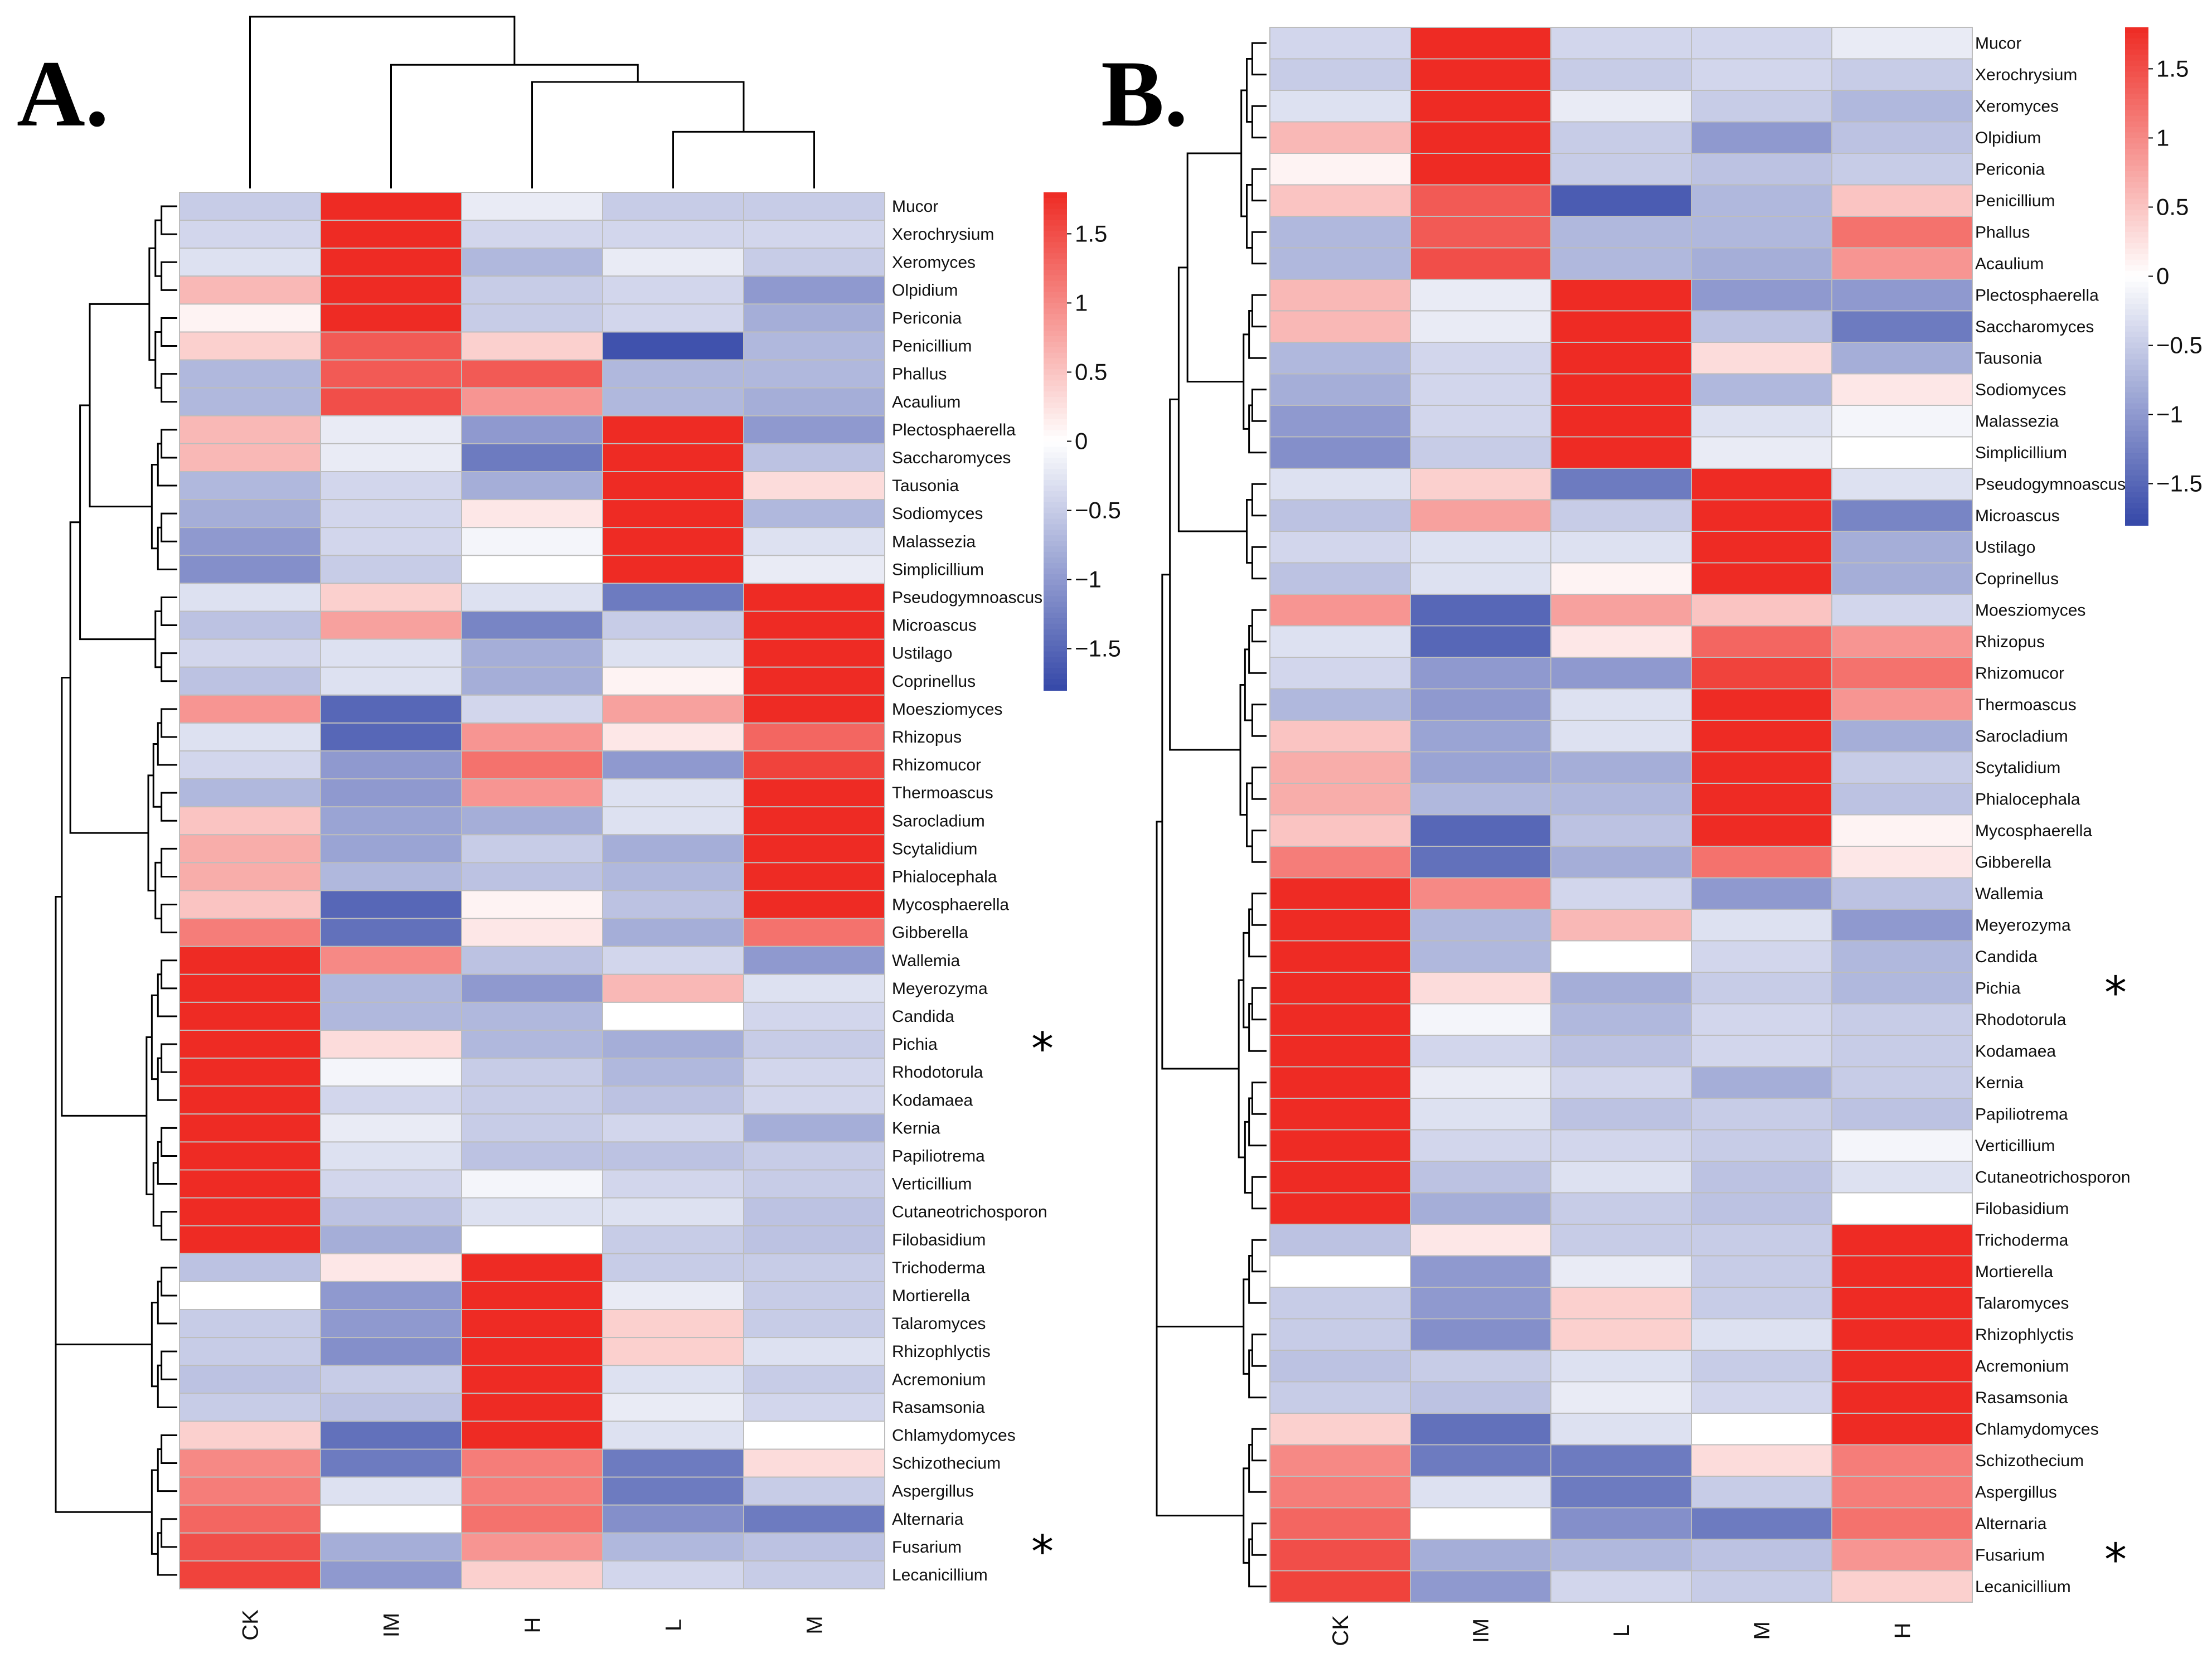  What do you see at coordinates (943, 234) in the screenshot?
I see `row-label: Xerochrysium` at bounding box center [943, 234].